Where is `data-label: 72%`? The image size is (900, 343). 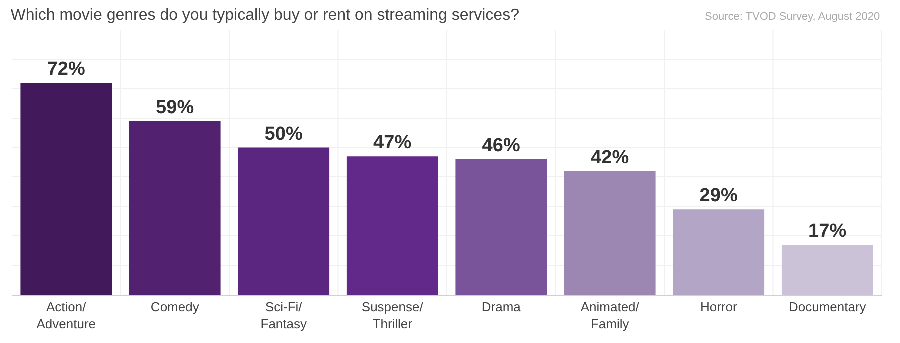 data-label: 72% is located at coordinates (66, 69).